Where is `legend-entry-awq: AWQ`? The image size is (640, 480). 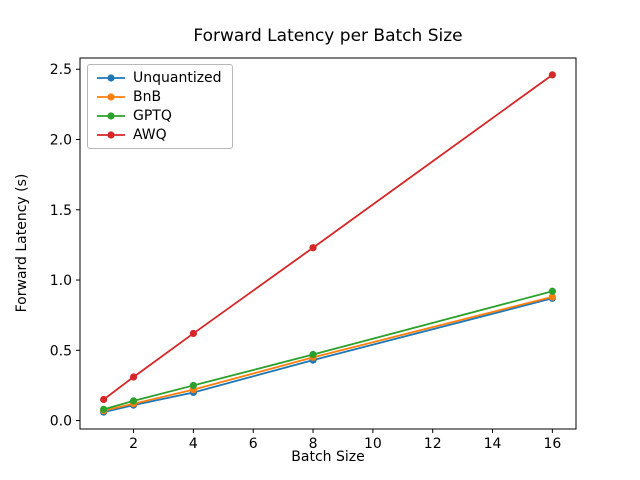 legend-entry-awq: AWQ is located at coordinates (159, 135).